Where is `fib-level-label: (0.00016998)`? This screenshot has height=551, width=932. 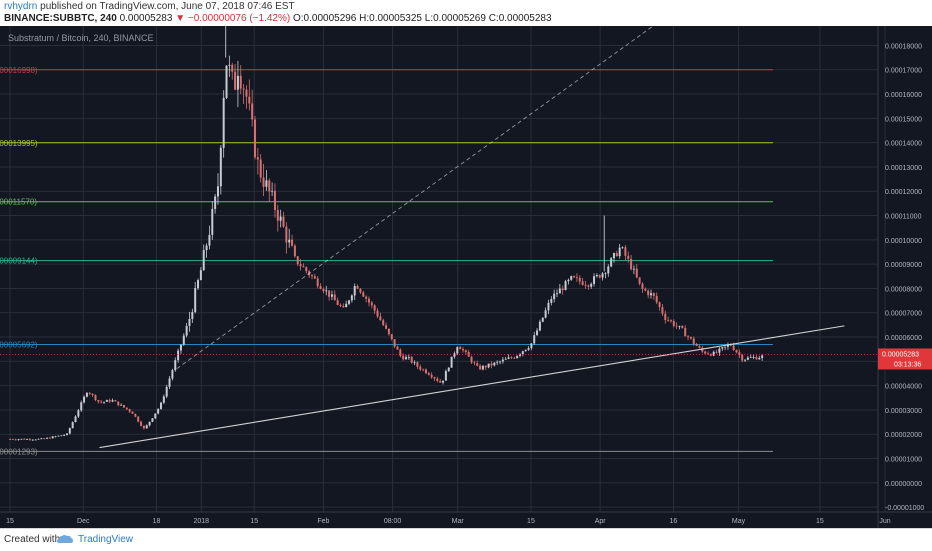
fib-level-label: (0.00016998) is located at coordinates (19, 70).